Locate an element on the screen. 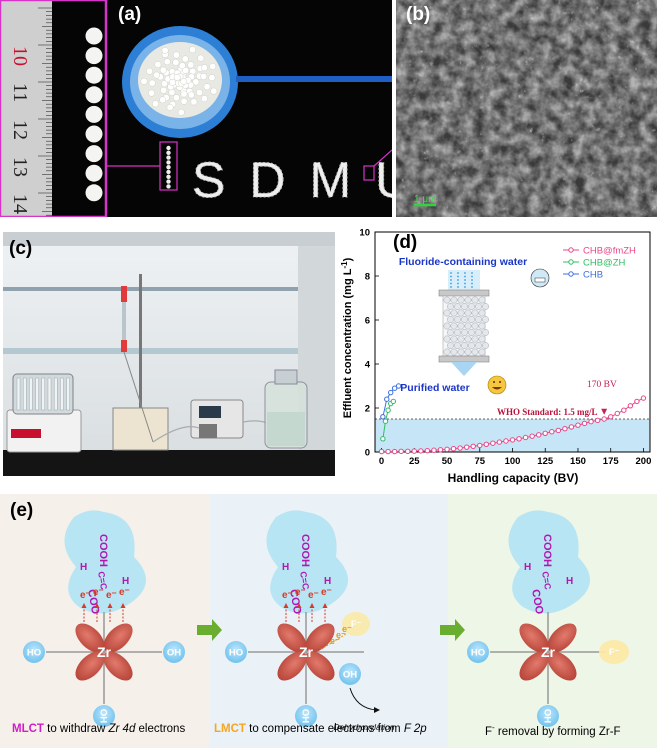 This screenshot has width=657, height=748. sem-image: 1 μm is located at coordinates (526, 108).